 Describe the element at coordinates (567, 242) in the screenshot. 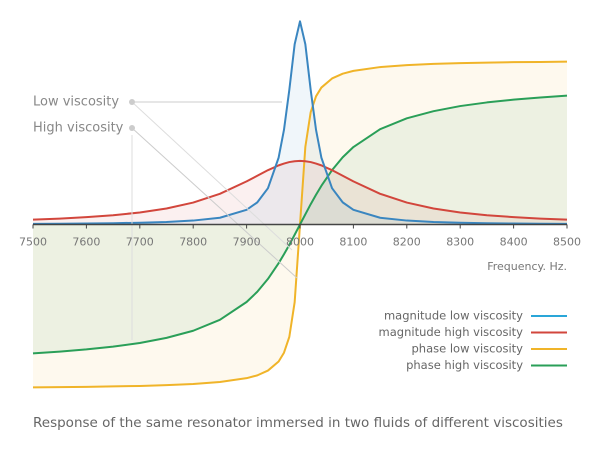

I see `x-tick-label: 8500` at that location.